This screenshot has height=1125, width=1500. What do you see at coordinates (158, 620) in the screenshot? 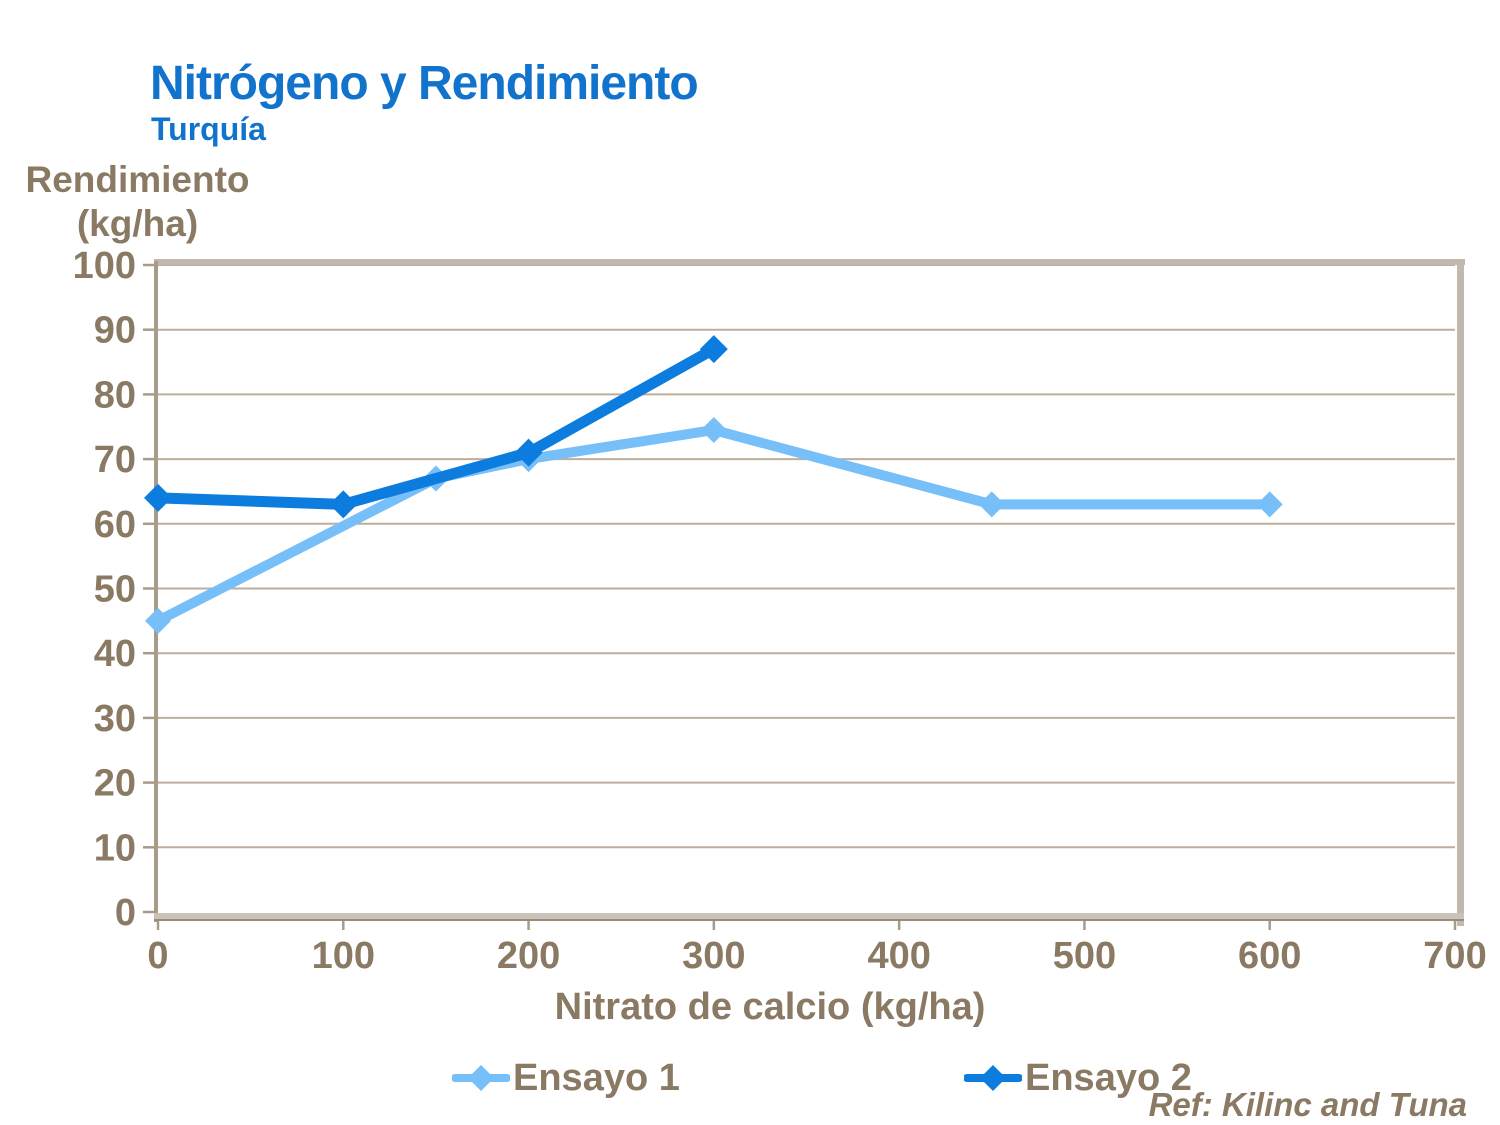
I see `data-point-ensayo-1-x0` at bounding box center [158, 620].